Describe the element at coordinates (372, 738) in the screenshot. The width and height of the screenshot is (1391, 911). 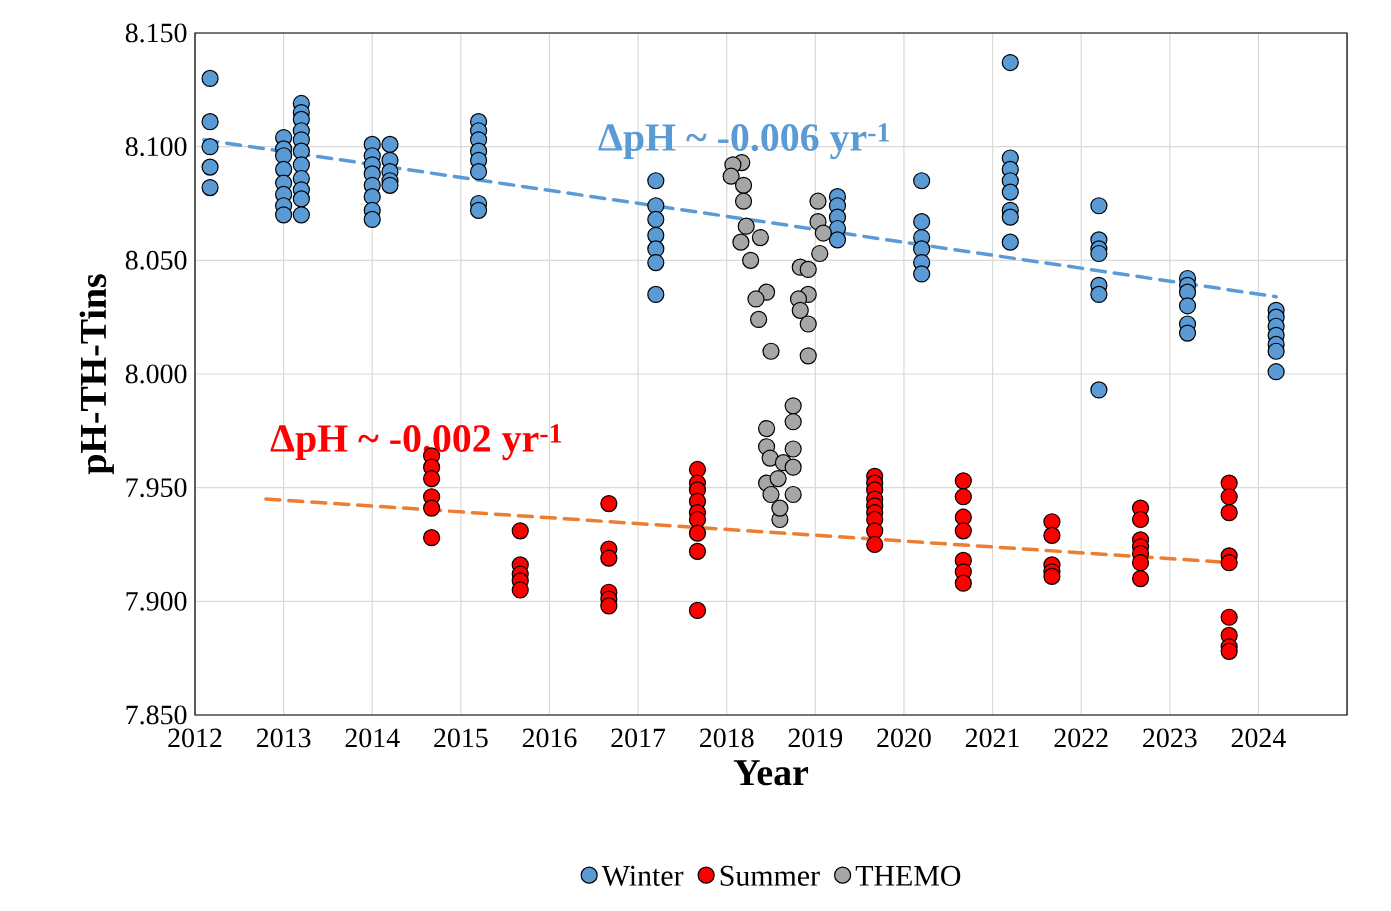
I see `x-tick-label: 2014` at that location.